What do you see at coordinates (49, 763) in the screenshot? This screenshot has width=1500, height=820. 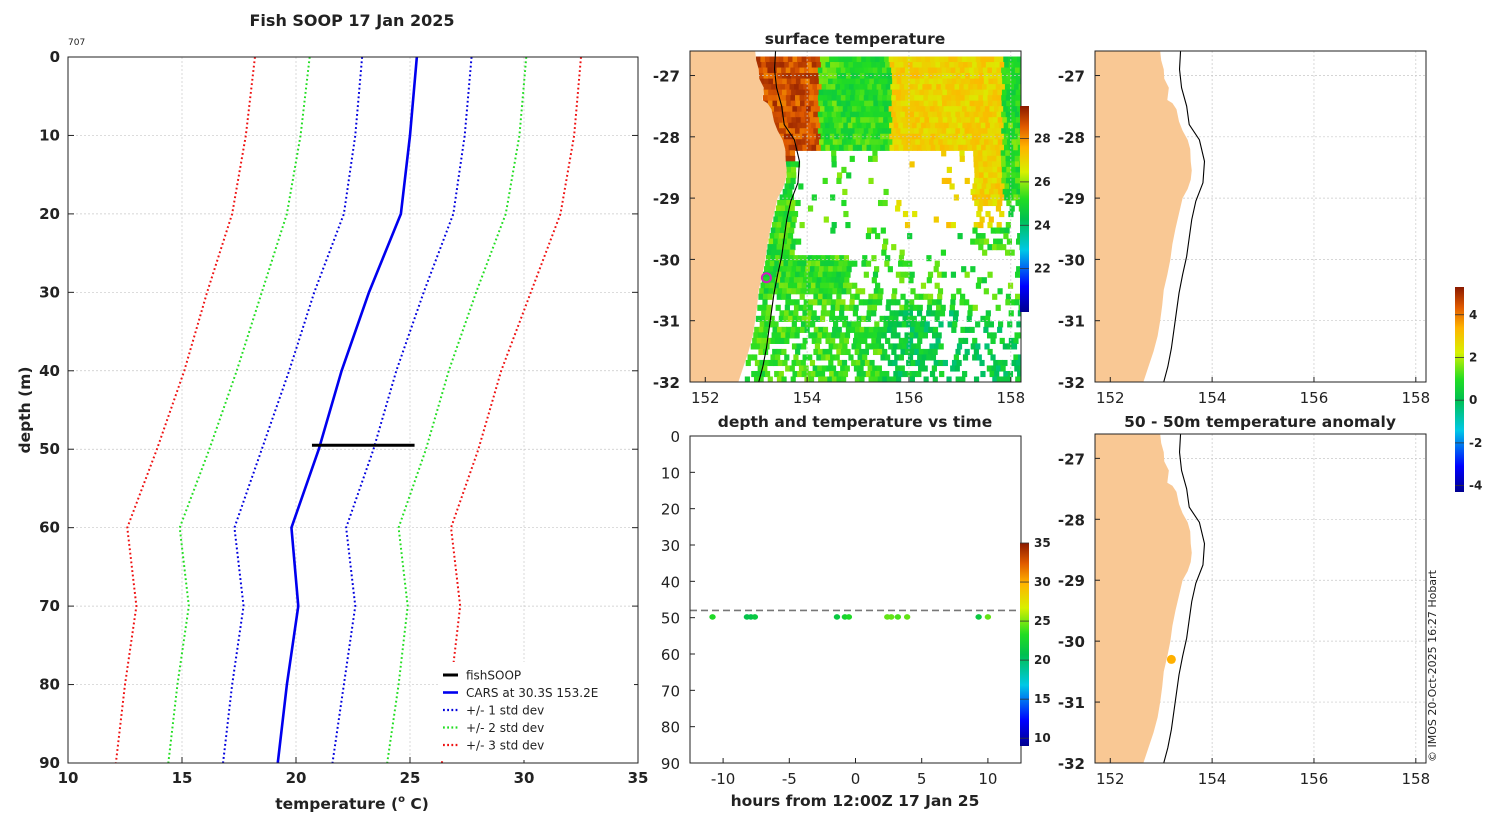 I see `y-tick-label: 90` at bounding box center [49, 763].